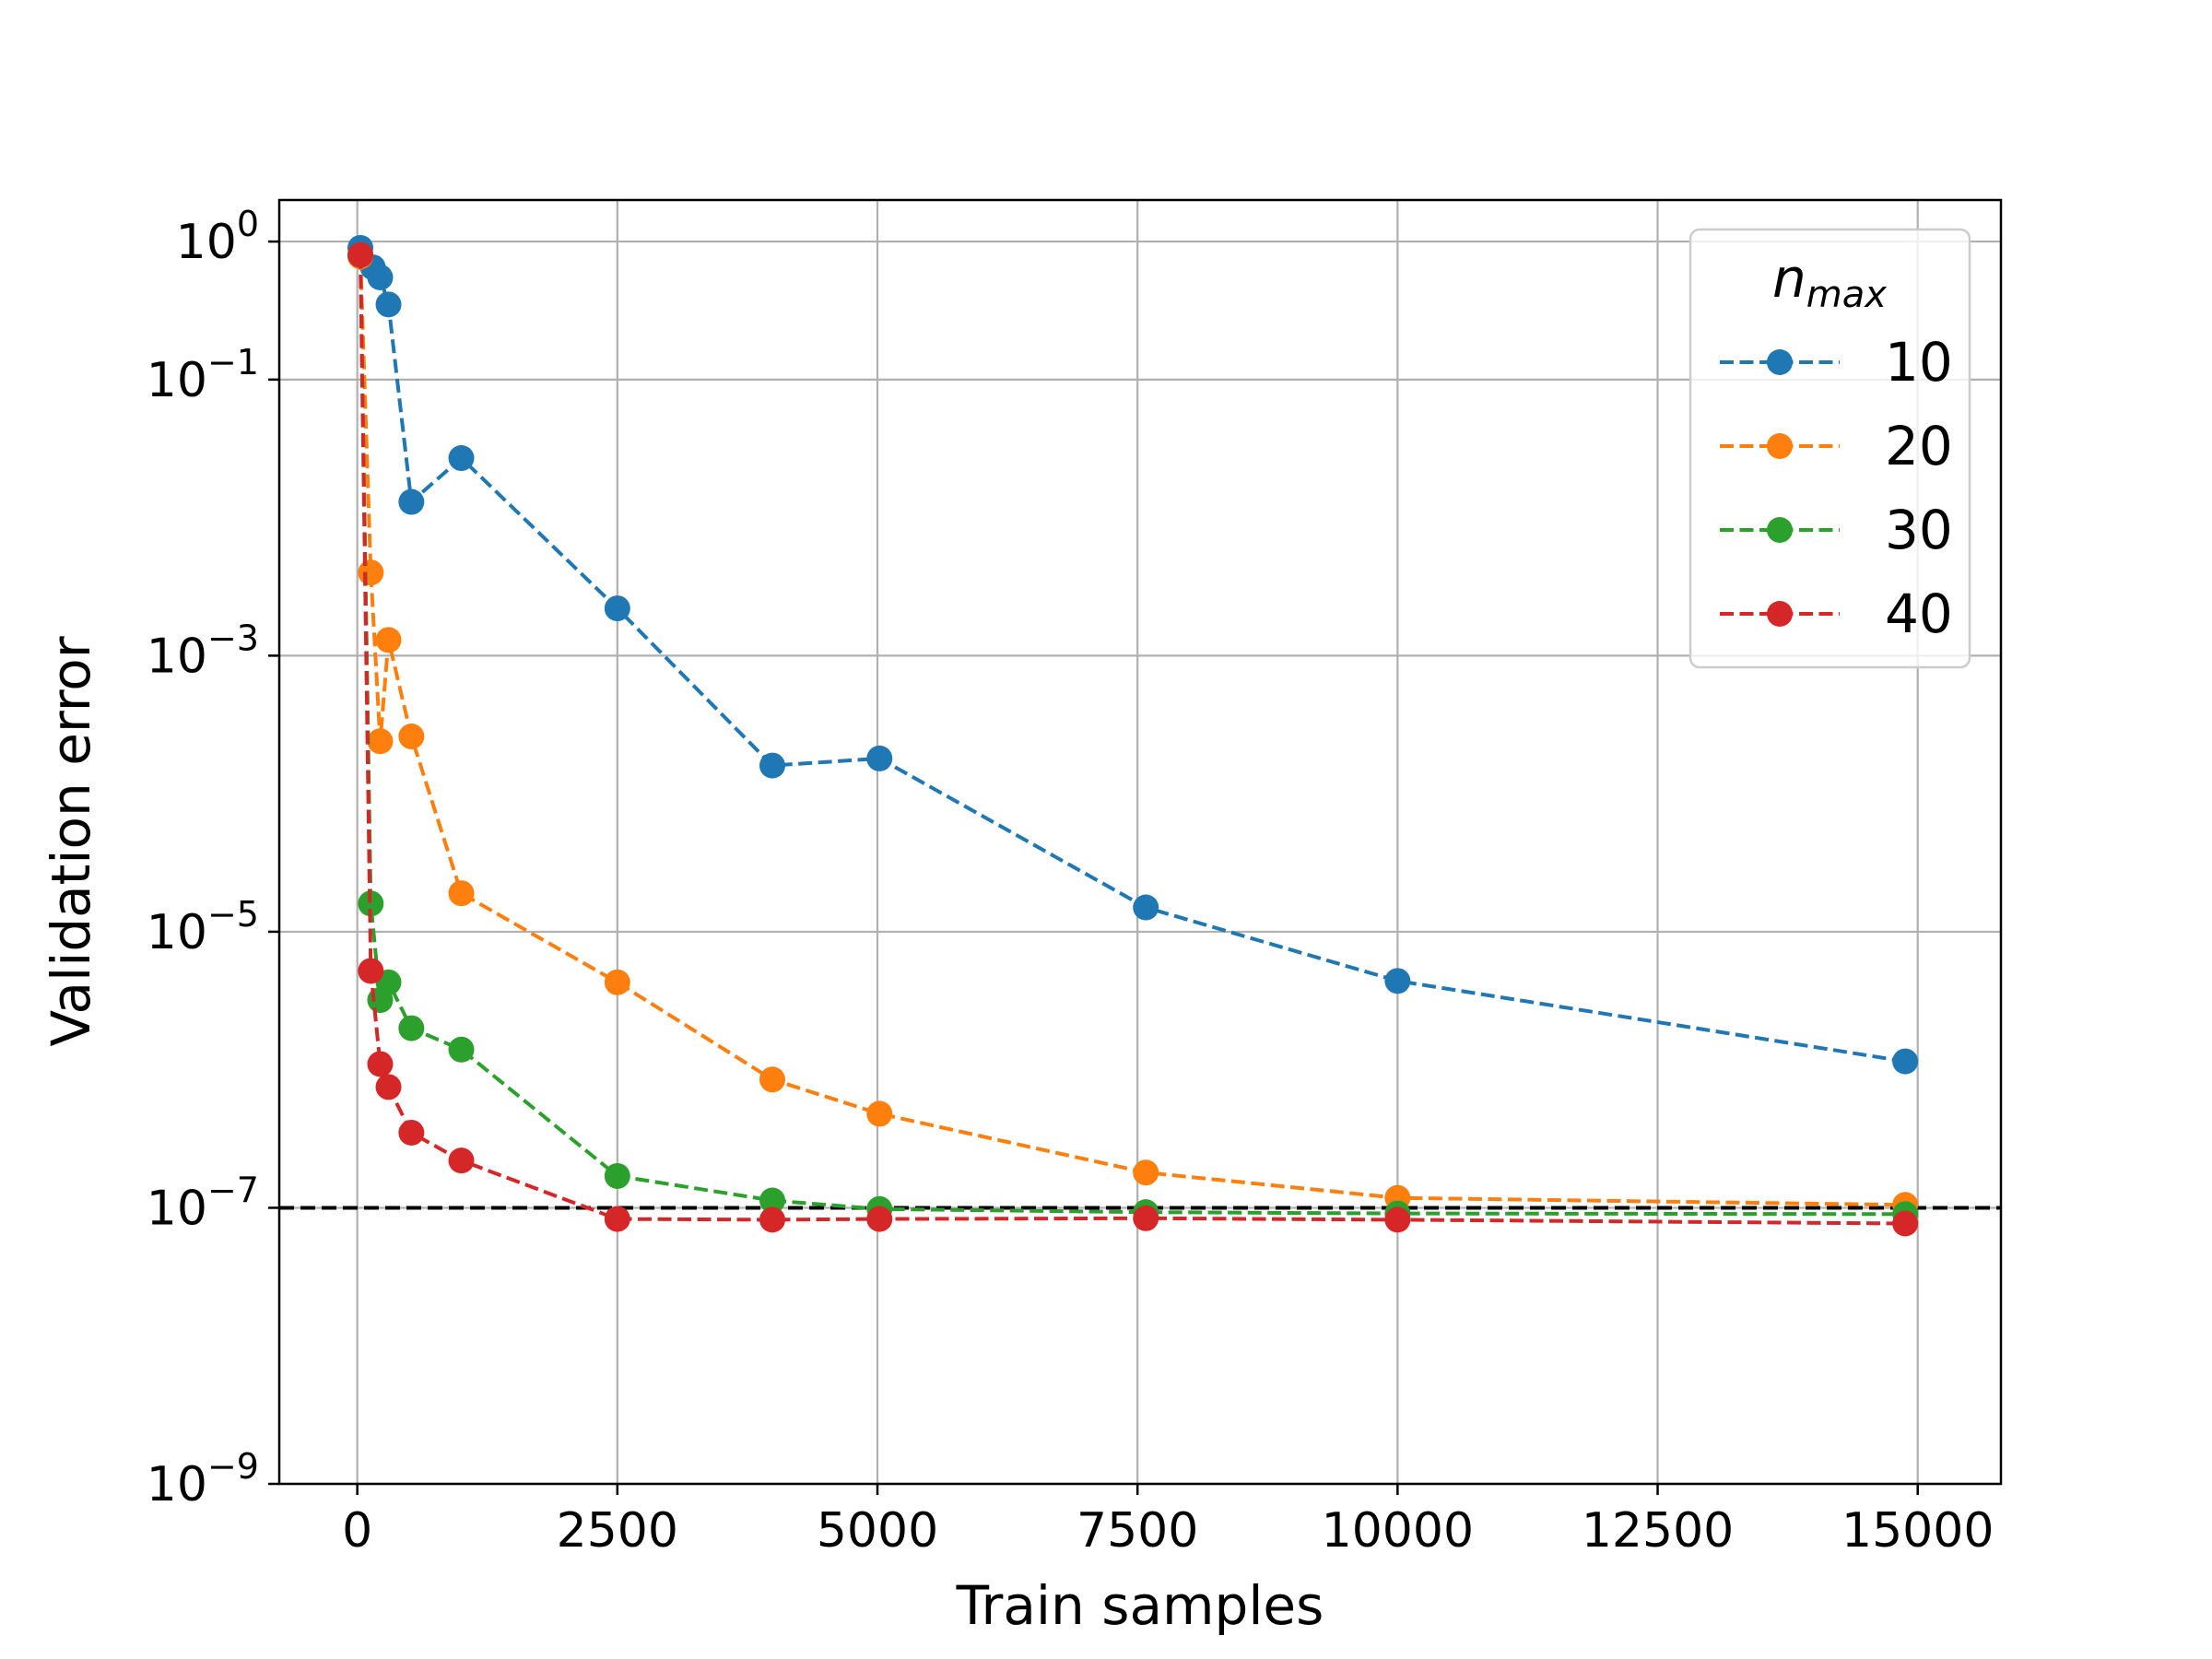 Image resolution: width=2212 pixels, height=1659 pixels. I want to click on legend-entry: 20, so click(1836, 446).